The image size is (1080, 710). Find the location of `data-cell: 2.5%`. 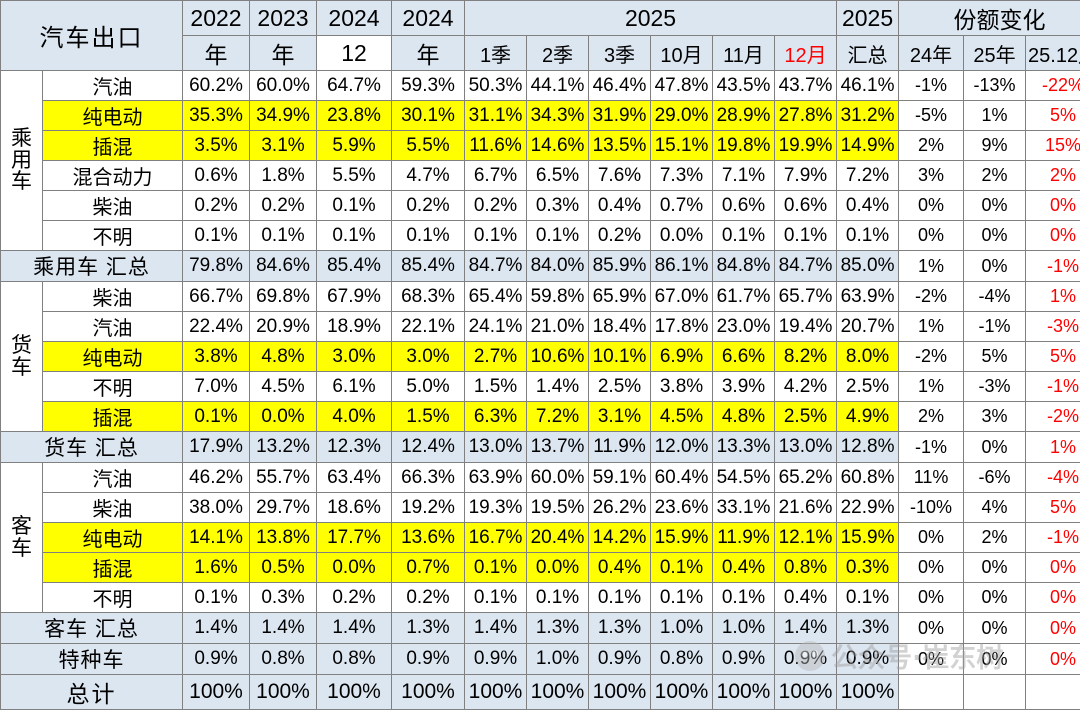

data-cell: 2.5% is located at coordinates (806, 417).